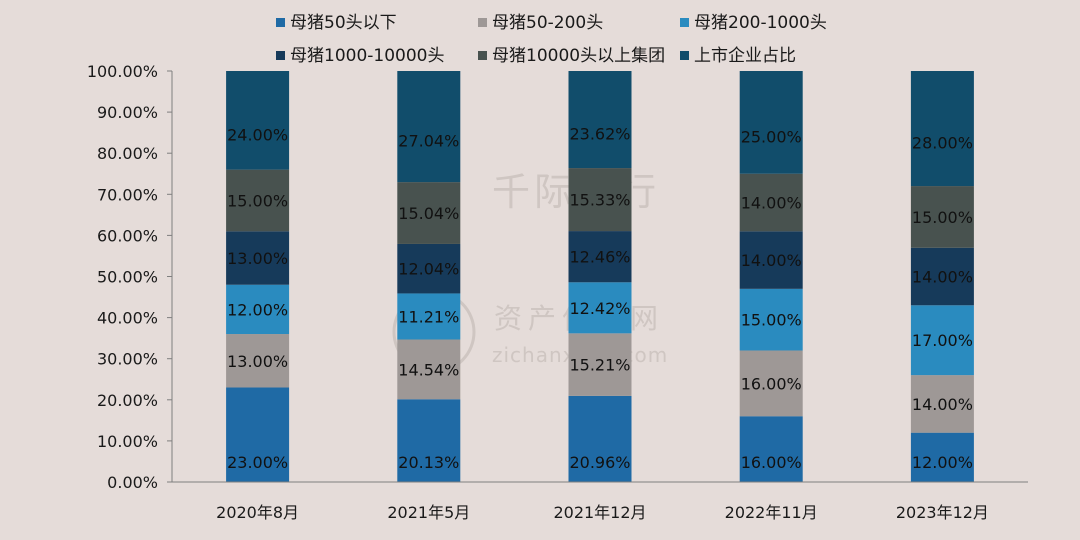  I want to click on y-tick-label: 20.00%, so click(127, 400).